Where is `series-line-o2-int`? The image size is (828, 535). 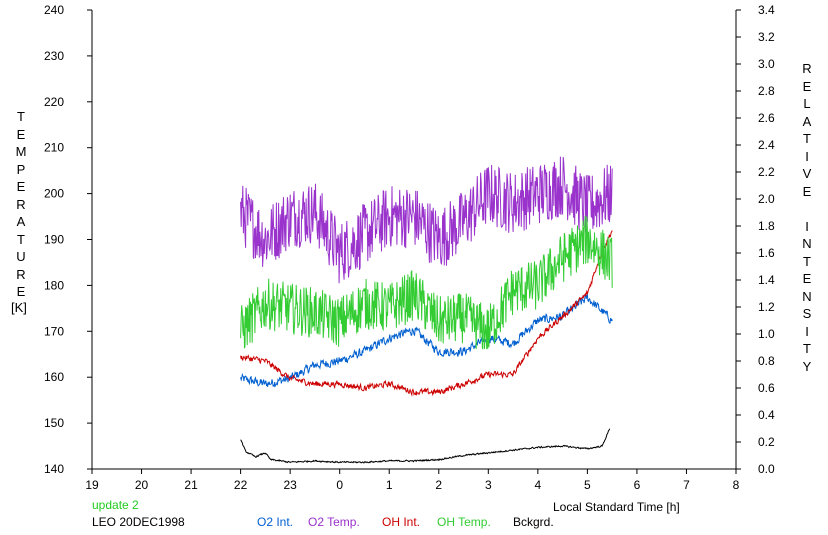
series-line-o2-int is located at coordinates (426, 340).